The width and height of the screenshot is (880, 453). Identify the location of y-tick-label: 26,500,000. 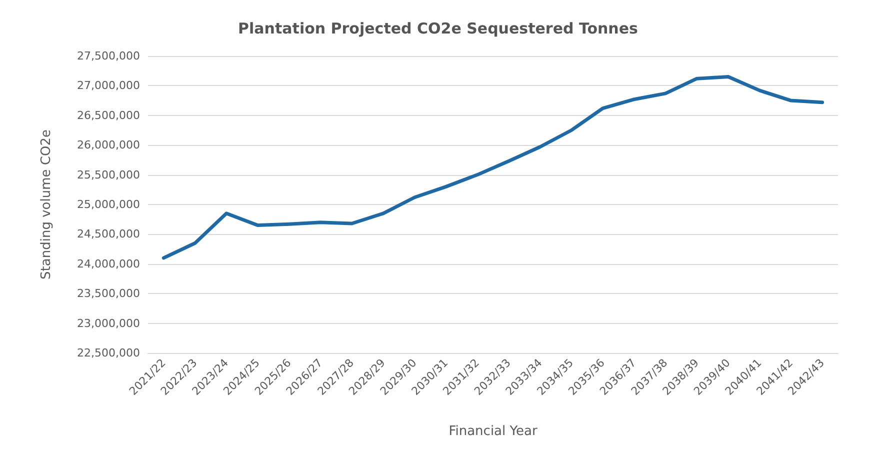
(108, 115).